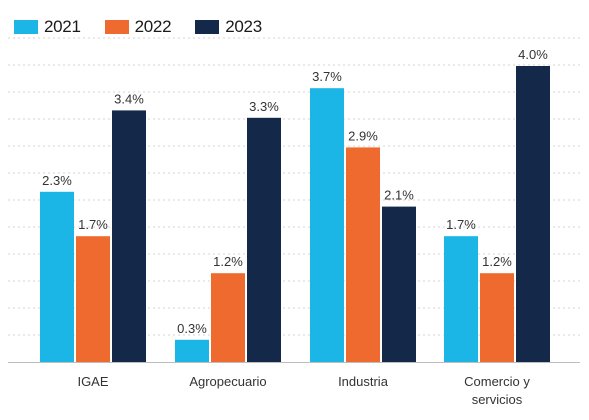  What do you see at coordinates (62, 26) in the screenshot?
I see `legend-label-2021: 2021` at bounding box center [62, 26].